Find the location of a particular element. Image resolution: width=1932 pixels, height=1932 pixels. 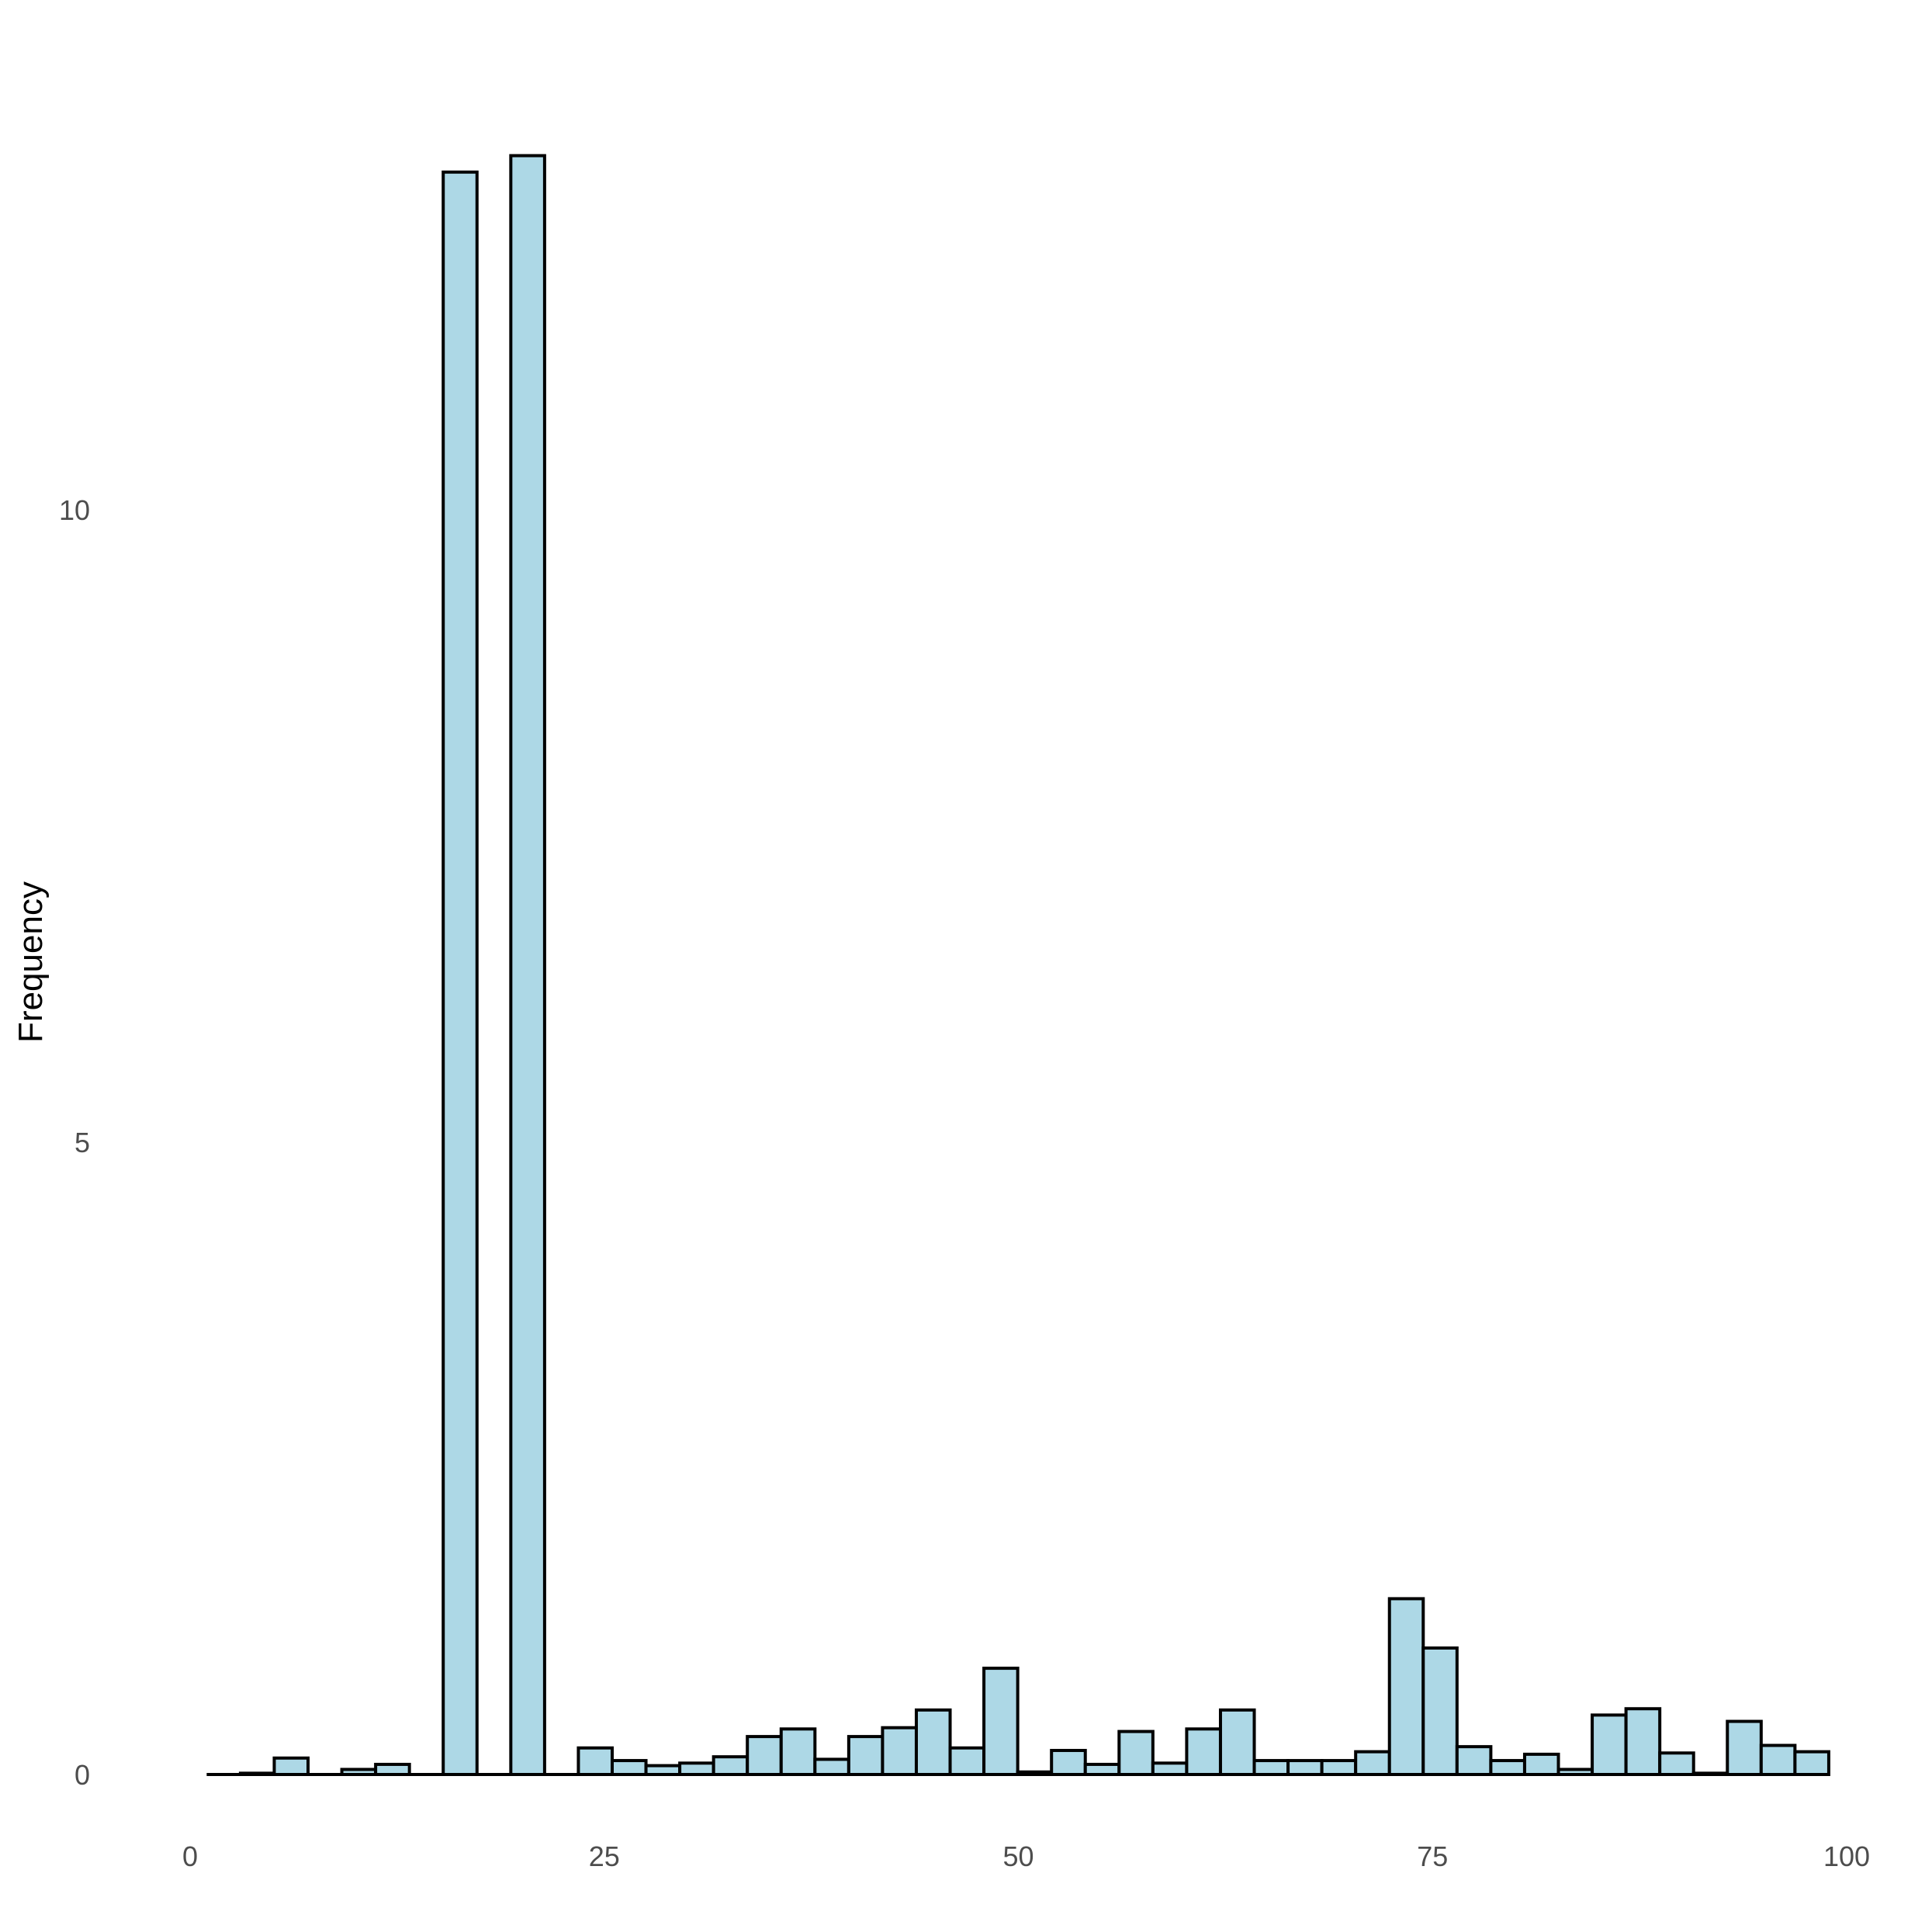

x-axis-tick-labels: 0 25 50 75 100 is located at coordinates (1026, 1856).